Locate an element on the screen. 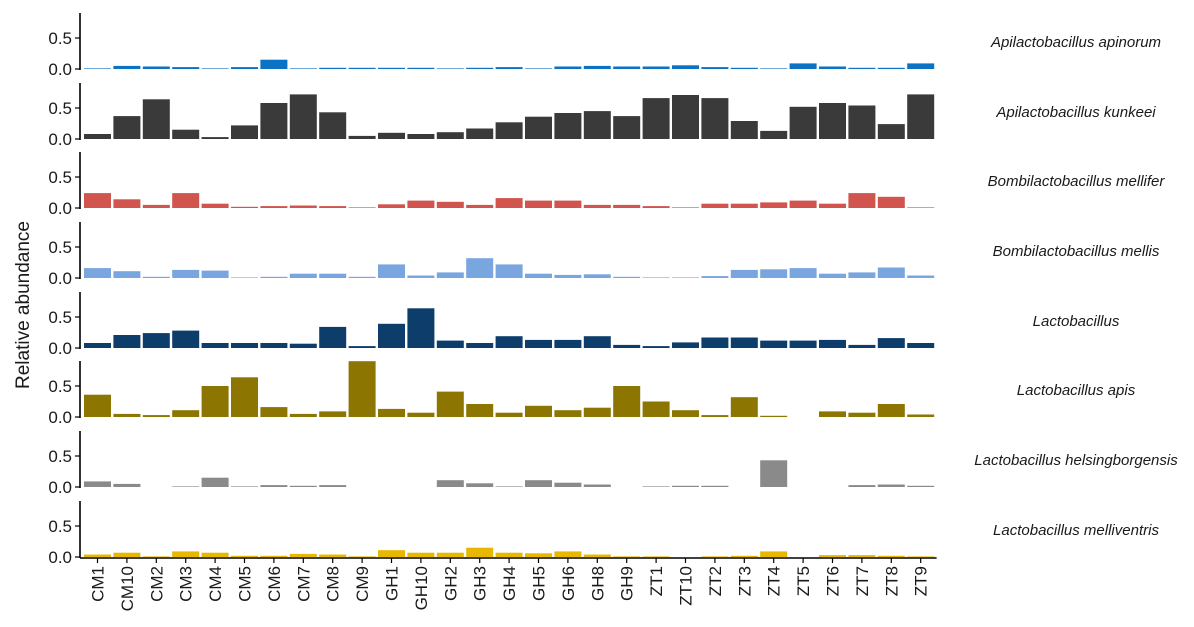  x-tick-label: CM2 is located at coordinates (156, 584).